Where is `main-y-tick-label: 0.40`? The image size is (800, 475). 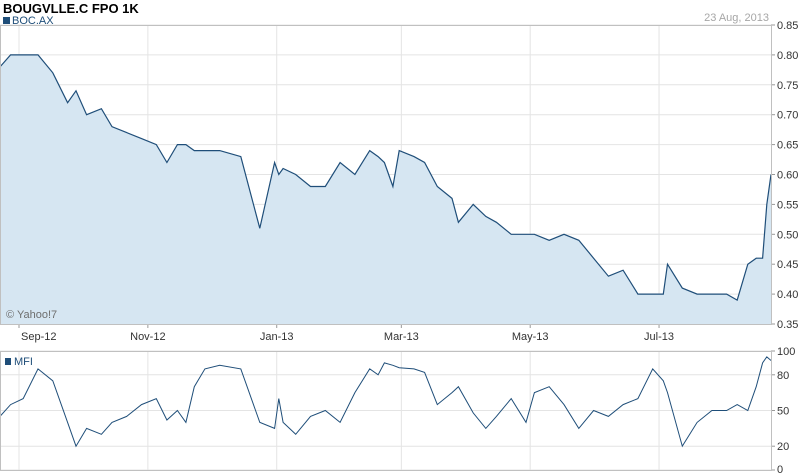 main-y-tick-label: 0.40 is located at coordinates (787, 295).